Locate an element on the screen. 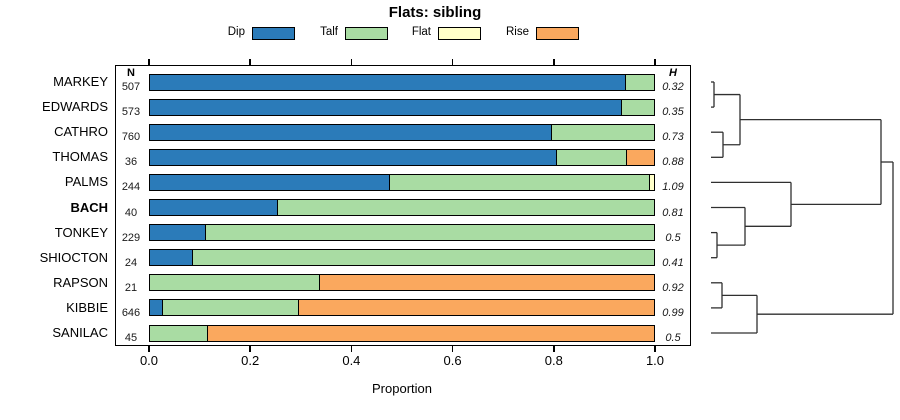 The image size is (900, 420). n-value: 40 is located at coordinates (131, 212).